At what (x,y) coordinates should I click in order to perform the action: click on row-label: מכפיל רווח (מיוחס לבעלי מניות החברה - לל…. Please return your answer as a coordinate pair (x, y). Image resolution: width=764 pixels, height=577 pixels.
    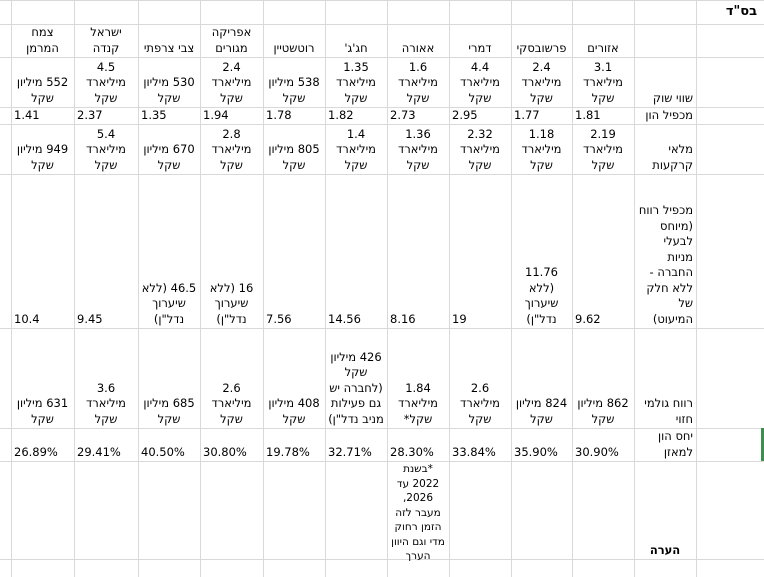
    Looking at the image, I should click on (665, 264).